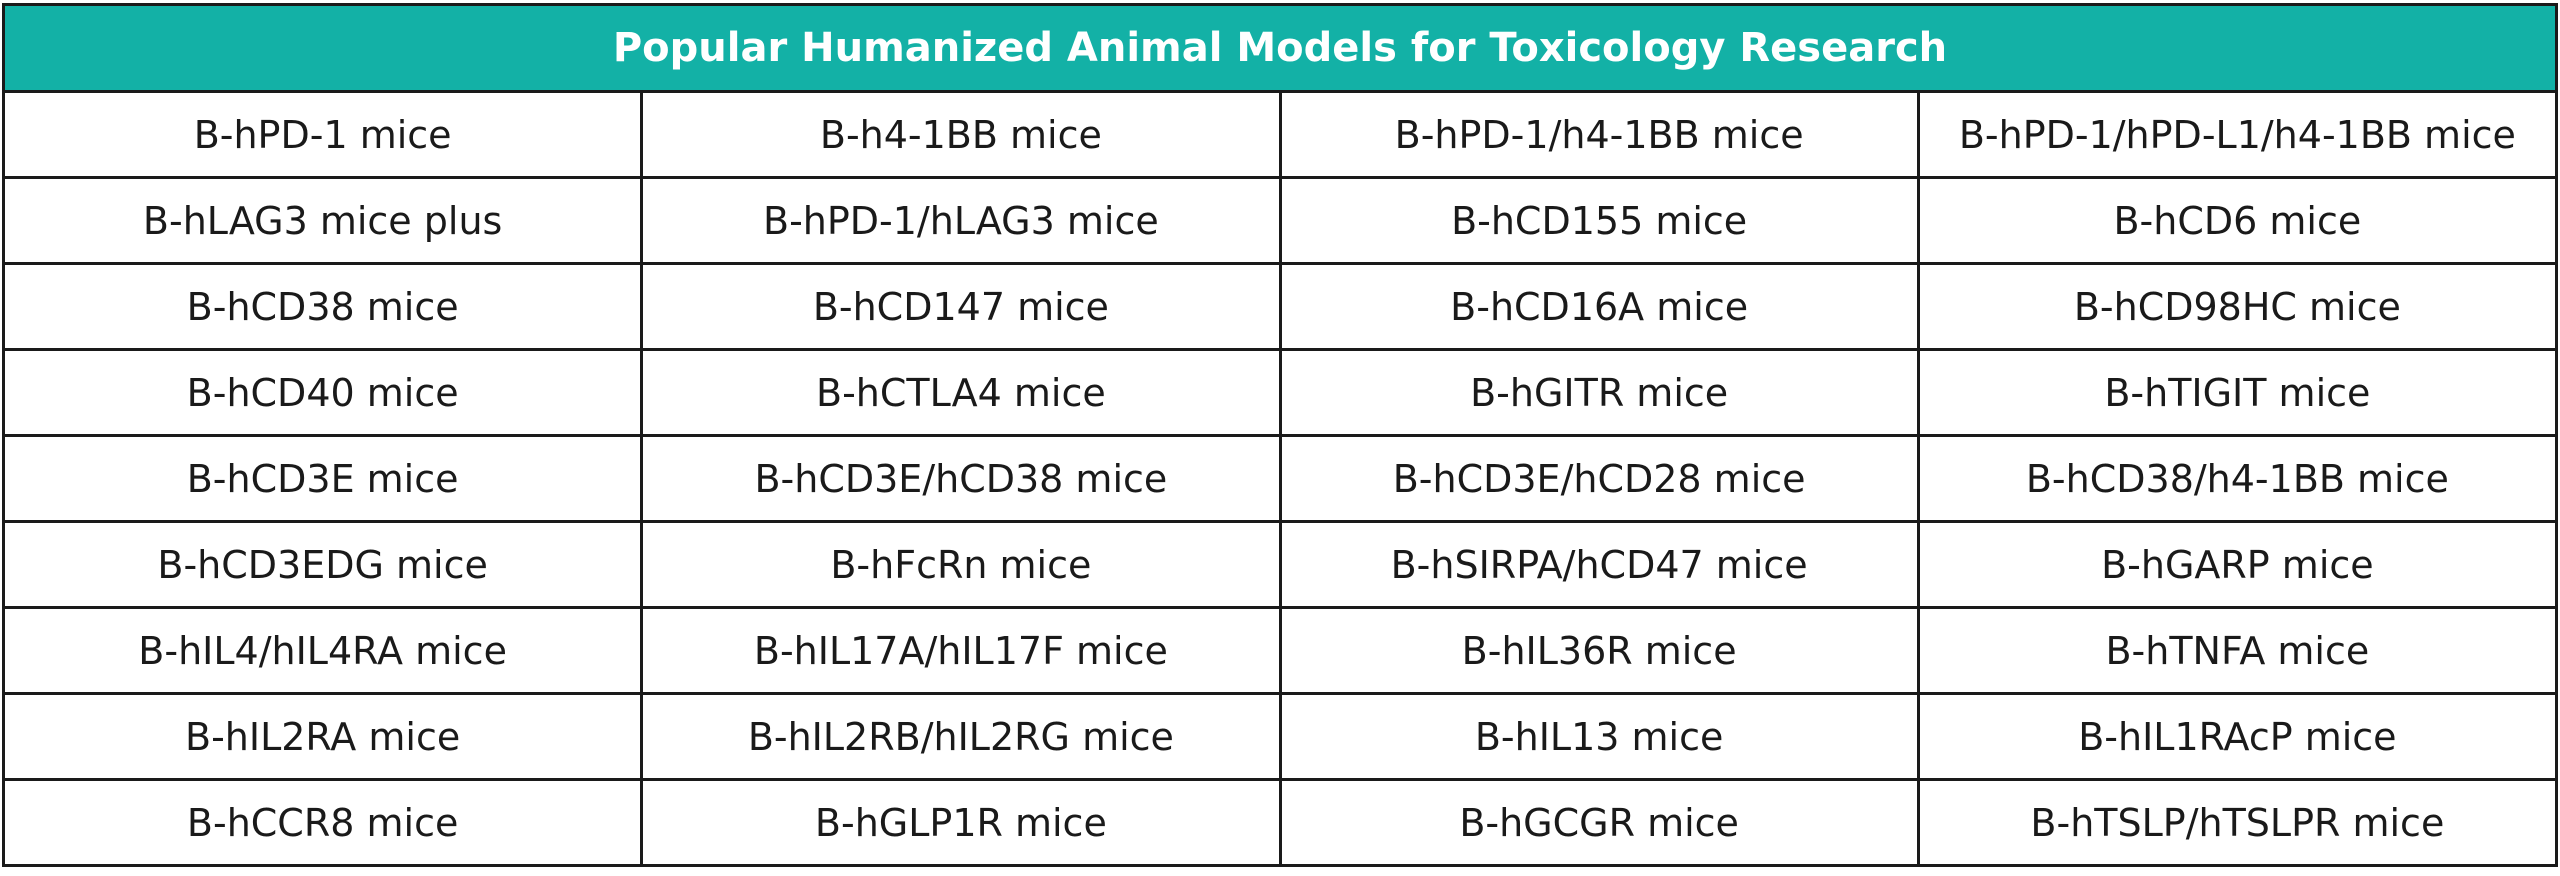 Image resolution: width=2560 pixels, height=876 pixels. I want to click on table-cell: B-hCD38/h4-1BB mice, so click(2237, 478).